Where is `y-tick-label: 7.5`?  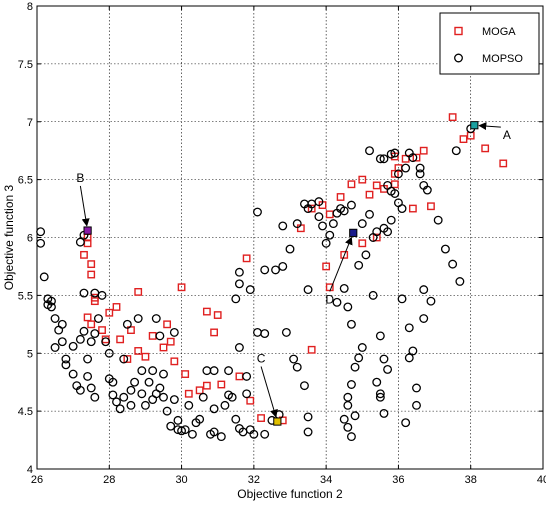 y-tick-label: 7.5 is located at coordinates (25, 65).